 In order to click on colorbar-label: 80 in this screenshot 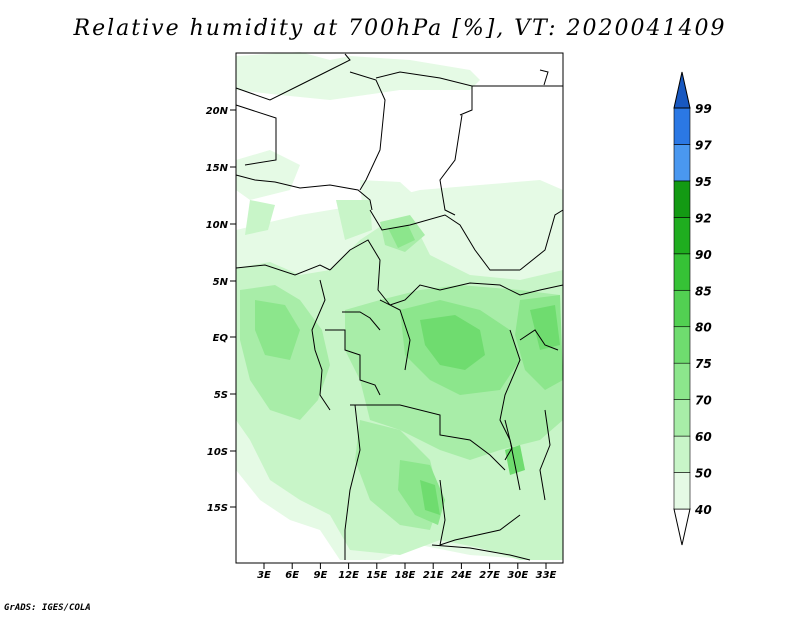, I will do `click(703, 328)`.